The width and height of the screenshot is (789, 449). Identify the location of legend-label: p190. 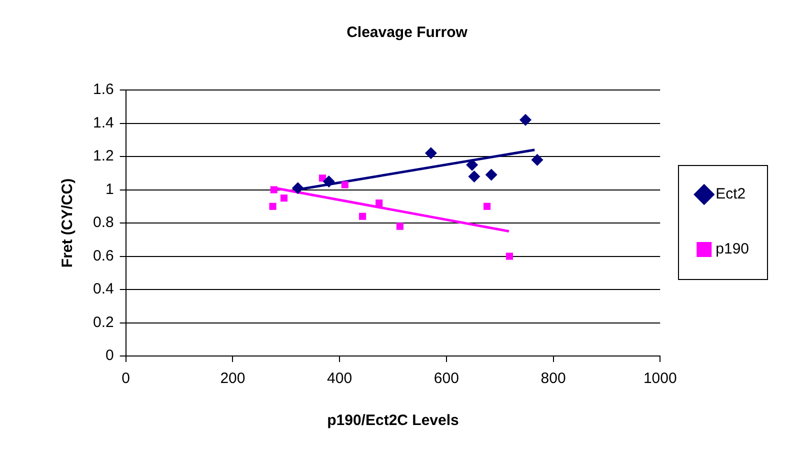
(733, 249).